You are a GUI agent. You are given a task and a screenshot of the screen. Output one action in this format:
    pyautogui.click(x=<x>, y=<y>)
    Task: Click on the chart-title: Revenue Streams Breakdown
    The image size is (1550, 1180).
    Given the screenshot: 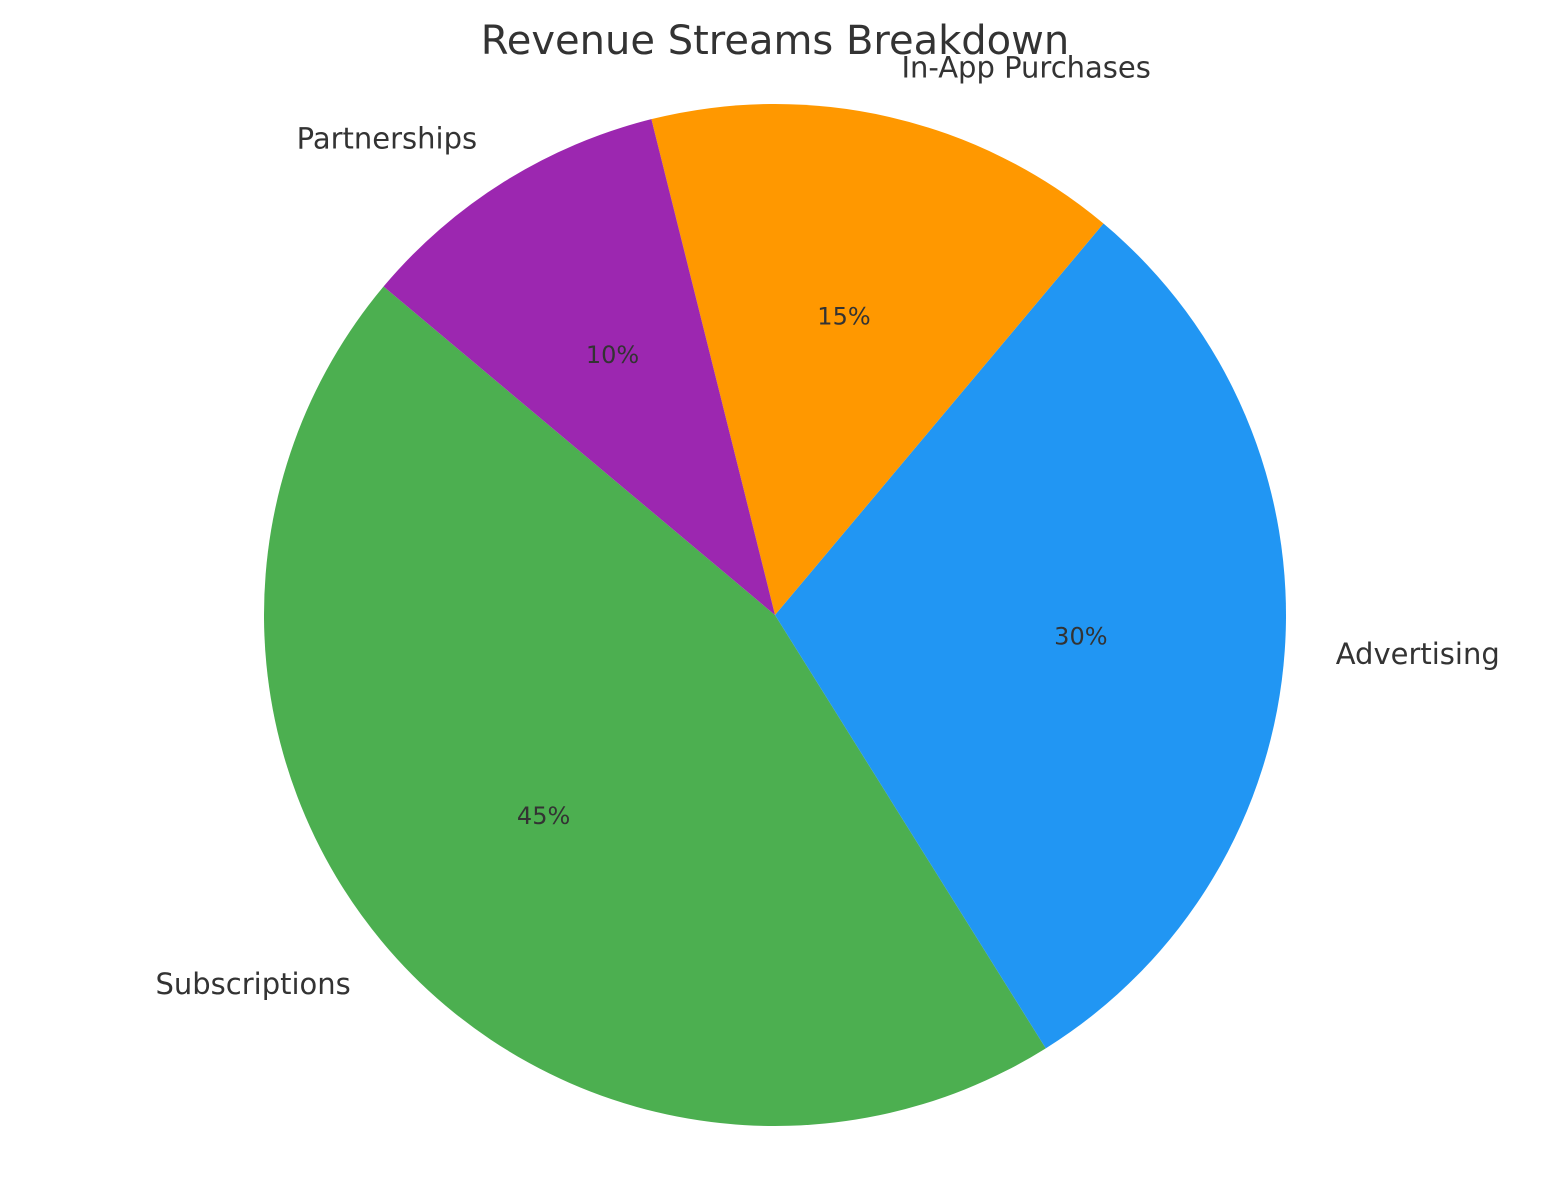 What is the action you would take?
    pyautogui.click(x=775, y=41)
    